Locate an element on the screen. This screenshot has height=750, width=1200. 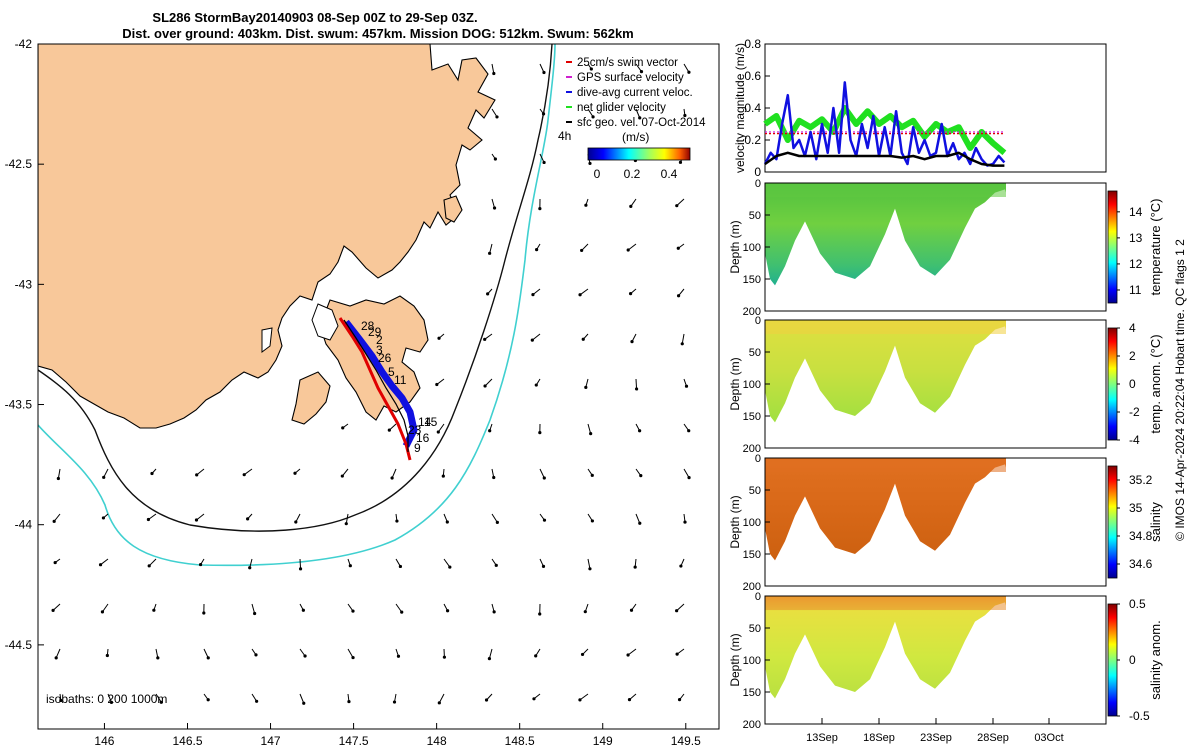
track-label: 16 is located at coordinates (423, 438).